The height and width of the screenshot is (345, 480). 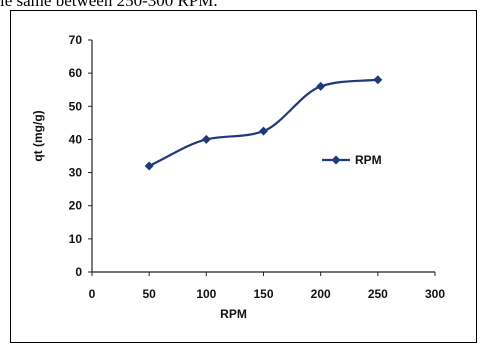 What do you see at coordinates (76, 139) in the screenshot?
I see `y-tick-label: 40` at bounding box center [76, 139].